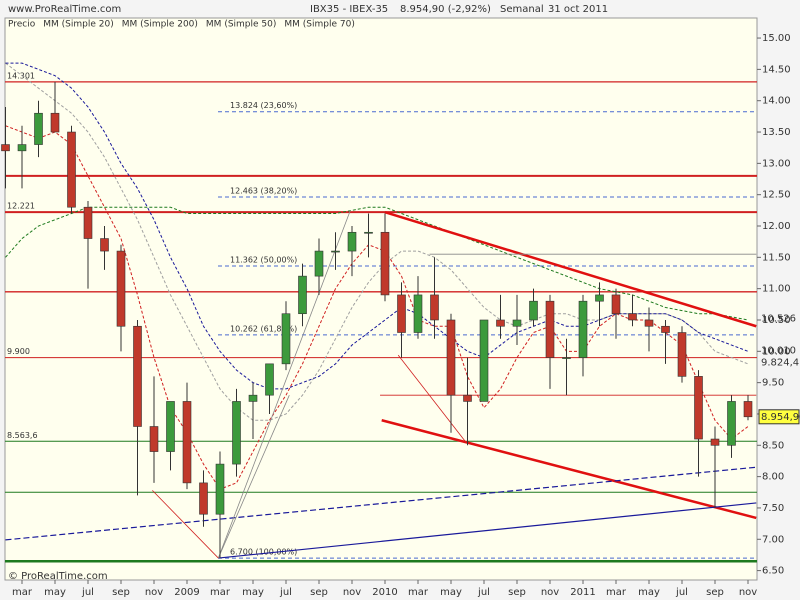 The height and width of the screenshot is (604, 800). I want to click on fib-label: 13.824 (23,60%), so click(263, 105).